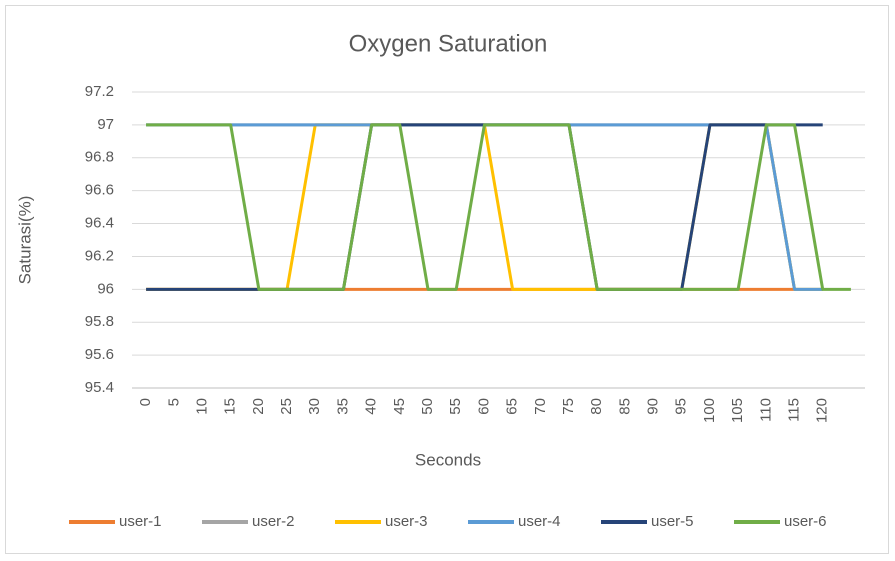 The height and width of the screenshot is (561, 895). What do you see at coordinates (314, 406) in the screenshot?
I see `x-tick-label: 30` at bounding box center [314, 406].